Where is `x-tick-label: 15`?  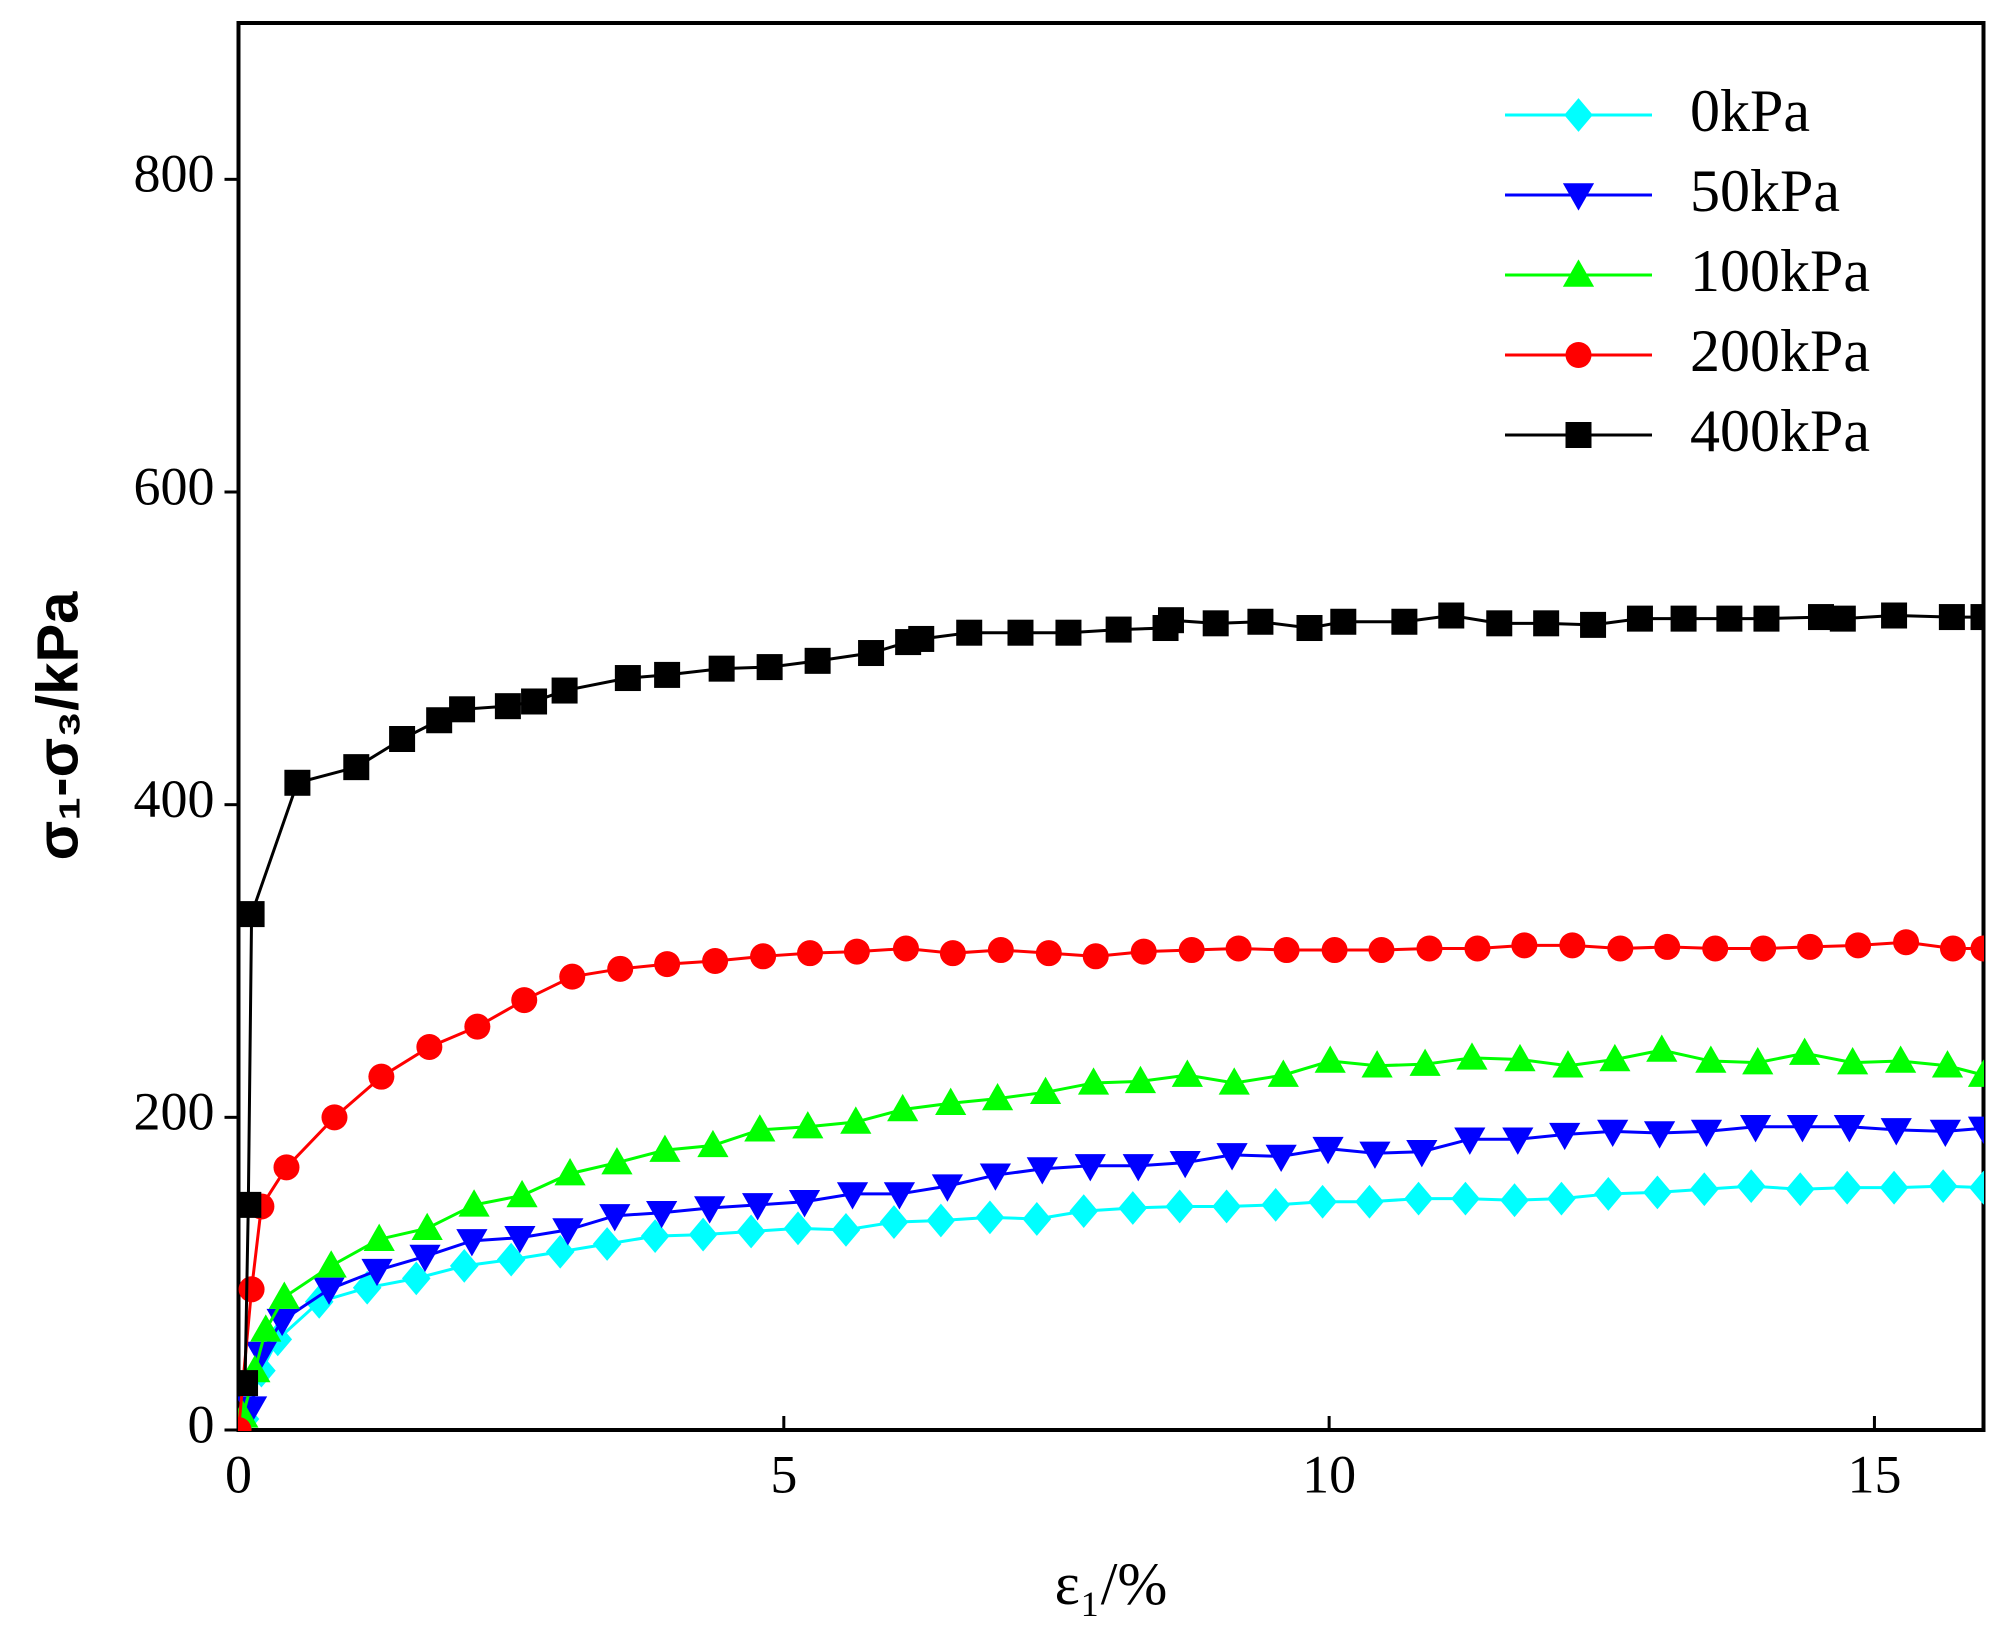
x-tick-label: 15 is located at coordinates (1874, 1474).